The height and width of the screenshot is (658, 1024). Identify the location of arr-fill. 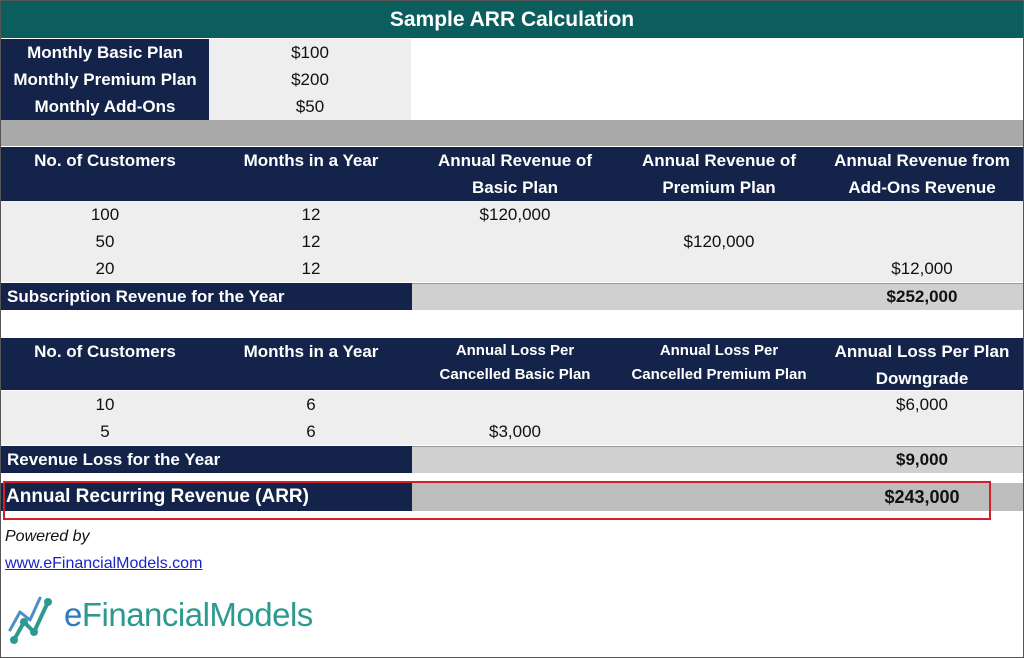
(717, 497).